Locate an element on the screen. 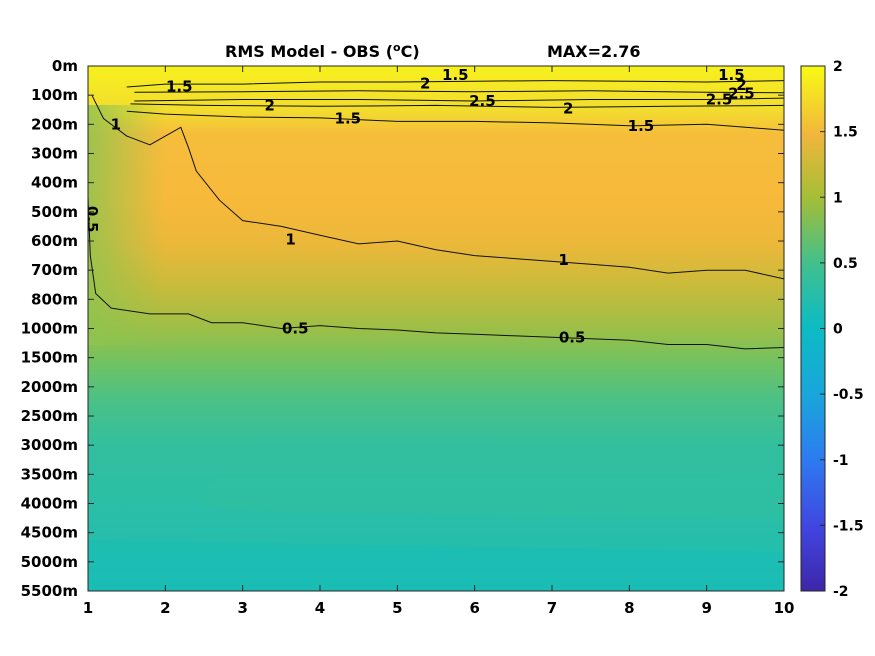  heatmap-deep-patch is located at coordinates (489, 498).